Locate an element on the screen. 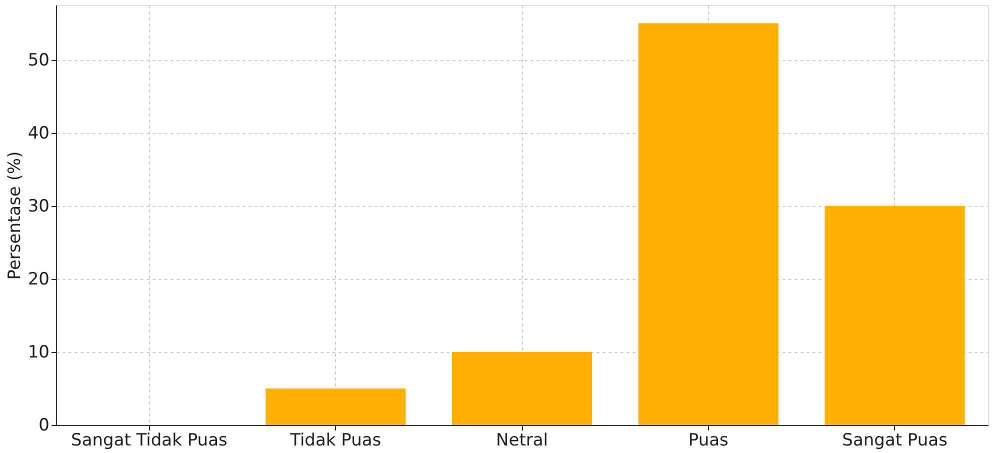 The height and width of the screenshot is (453, 993). y-axis-title: Persentase (%) is located at coordinates (14, 215).